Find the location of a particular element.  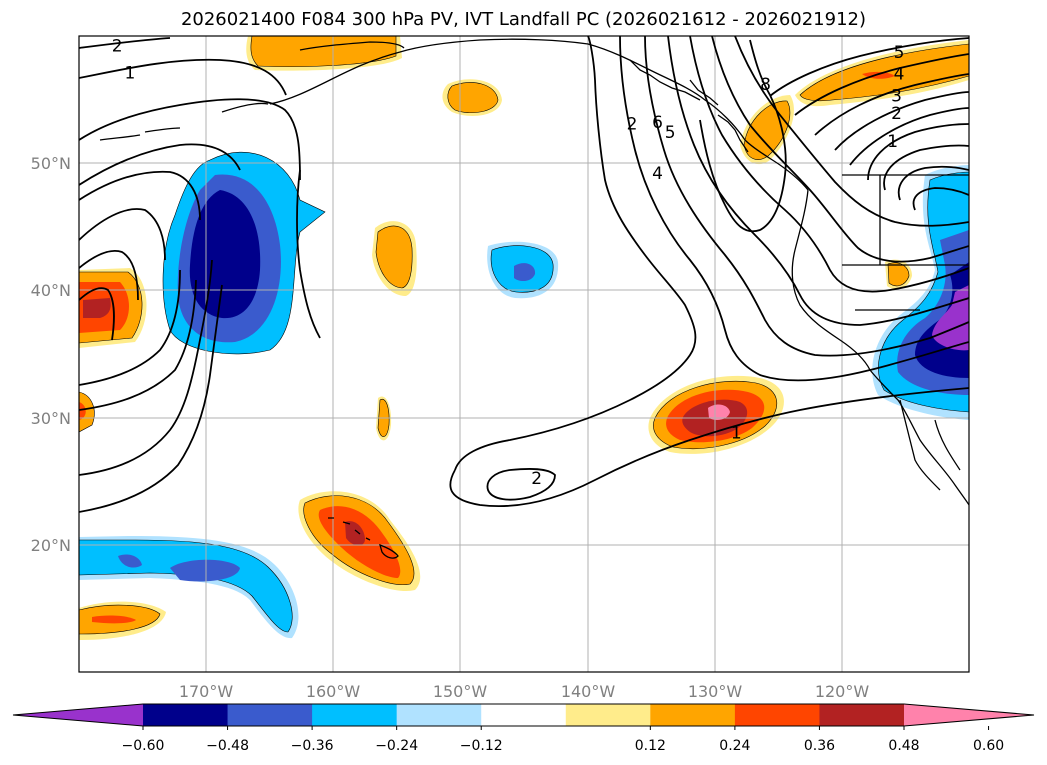

positive-anomaly-bering is located at coordinates (323, 51).